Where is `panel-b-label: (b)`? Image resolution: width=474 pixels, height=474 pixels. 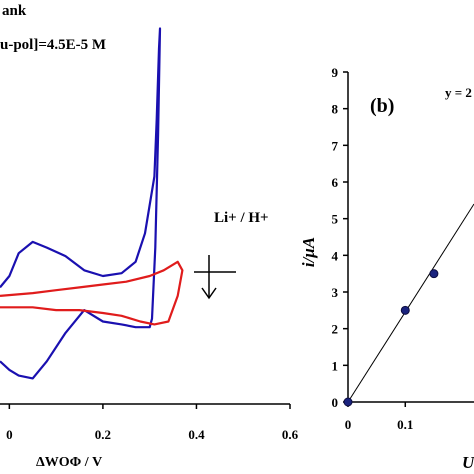 panel-b-label: (b) is located at coordinates (382, 106).